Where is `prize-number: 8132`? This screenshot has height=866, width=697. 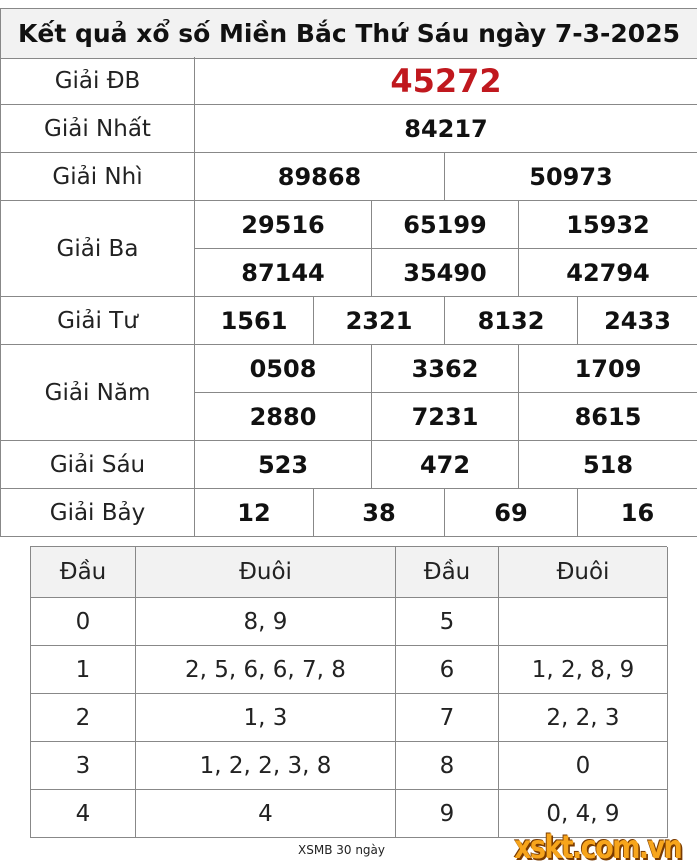 prize-number: 8132 is located at coordinates (511, 321).